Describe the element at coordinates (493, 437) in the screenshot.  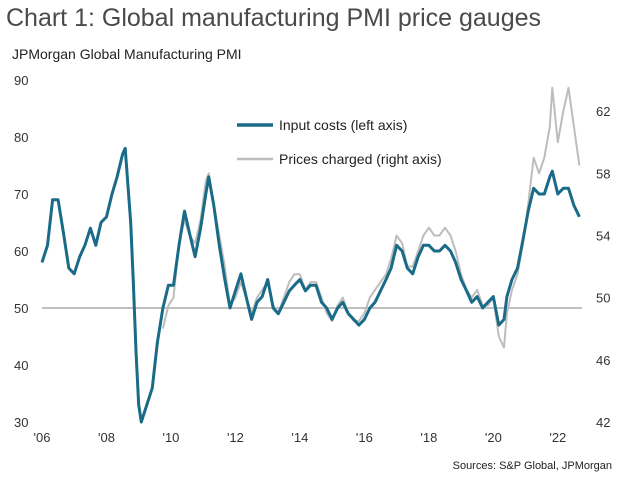
I see `x-axis-tick-label: '20` at that location.